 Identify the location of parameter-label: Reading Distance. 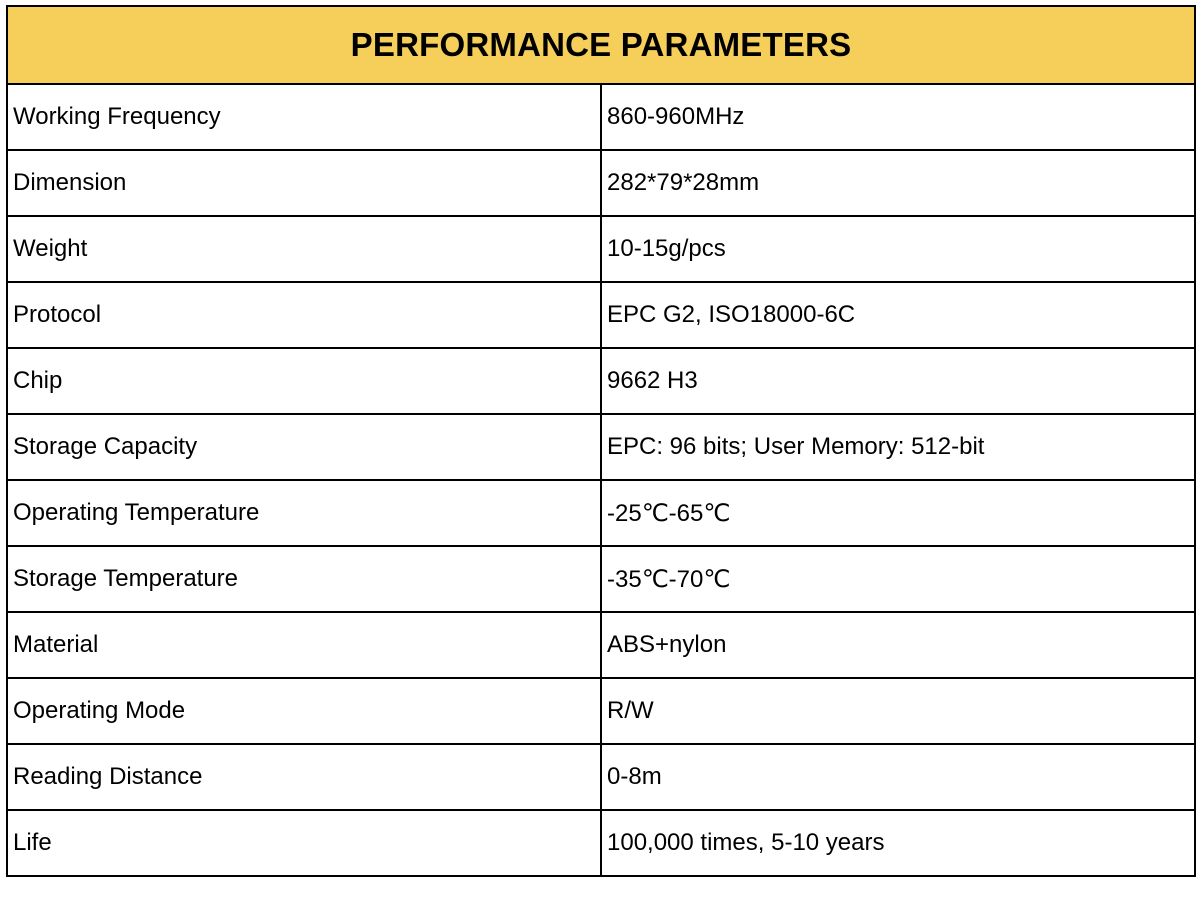
(304, 777).